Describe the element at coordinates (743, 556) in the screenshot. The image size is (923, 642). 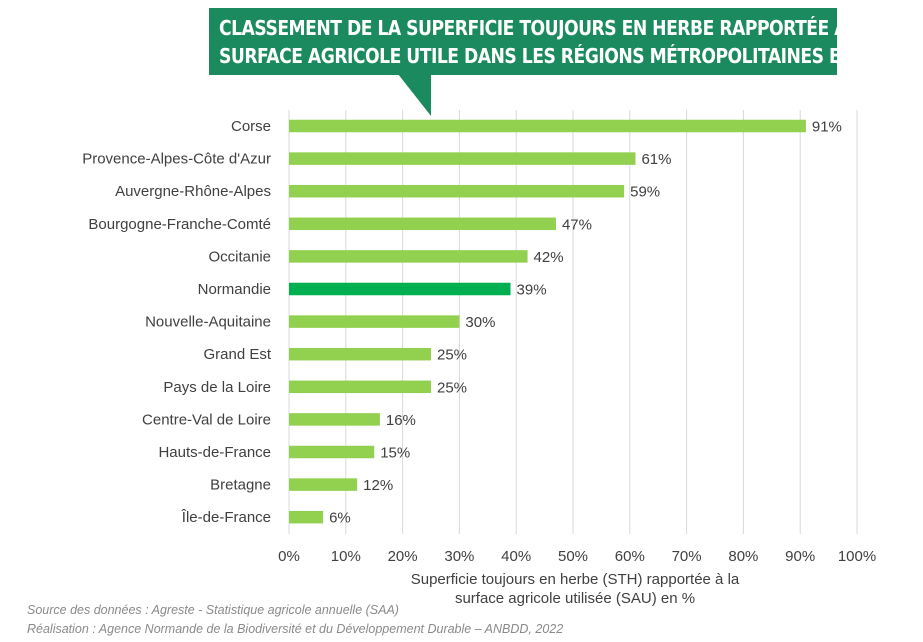
I see `x-tick-label: 80%` at that location.